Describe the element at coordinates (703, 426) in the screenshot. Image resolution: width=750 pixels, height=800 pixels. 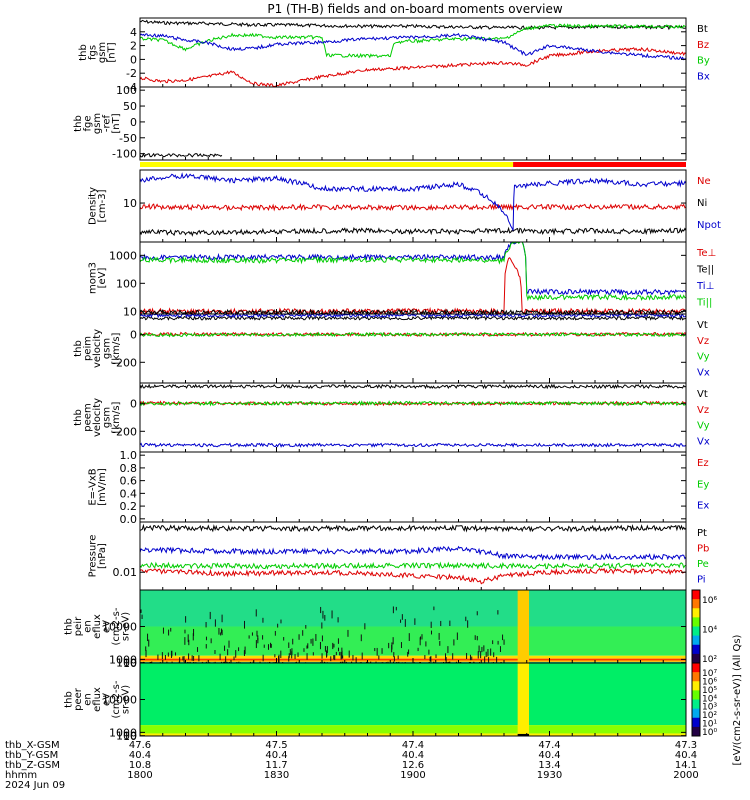
I see `legend-entry-peem-2: Vy` at that location.